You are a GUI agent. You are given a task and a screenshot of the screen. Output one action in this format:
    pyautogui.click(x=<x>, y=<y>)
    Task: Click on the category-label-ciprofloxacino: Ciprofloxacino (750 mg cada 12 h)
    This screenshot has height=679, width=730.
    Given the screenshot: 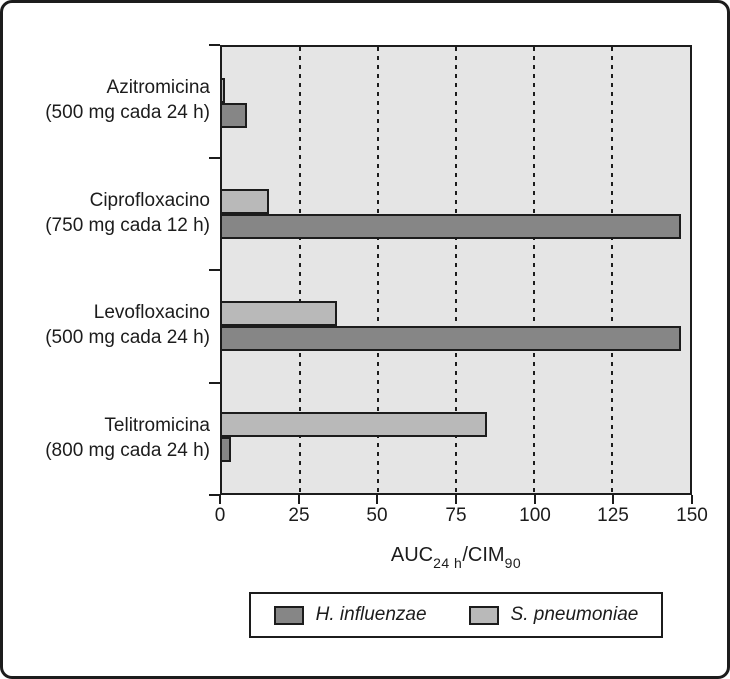 What is the action you would take?
    pyautogui.click(x=109, y=213)
    